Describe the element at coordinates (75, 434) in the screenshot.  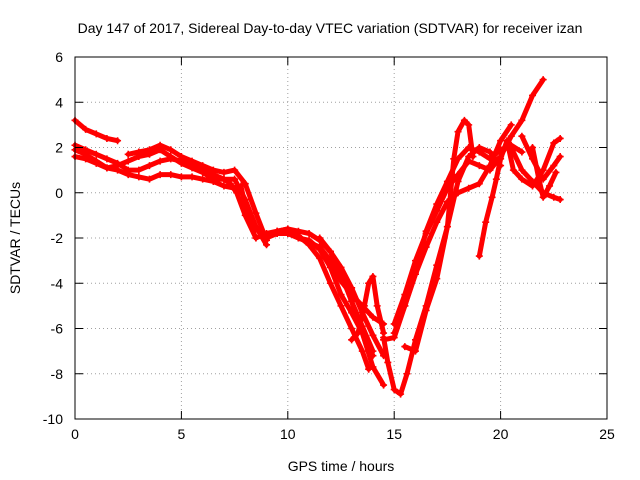
I see `x-tick-label: 0` at that location.